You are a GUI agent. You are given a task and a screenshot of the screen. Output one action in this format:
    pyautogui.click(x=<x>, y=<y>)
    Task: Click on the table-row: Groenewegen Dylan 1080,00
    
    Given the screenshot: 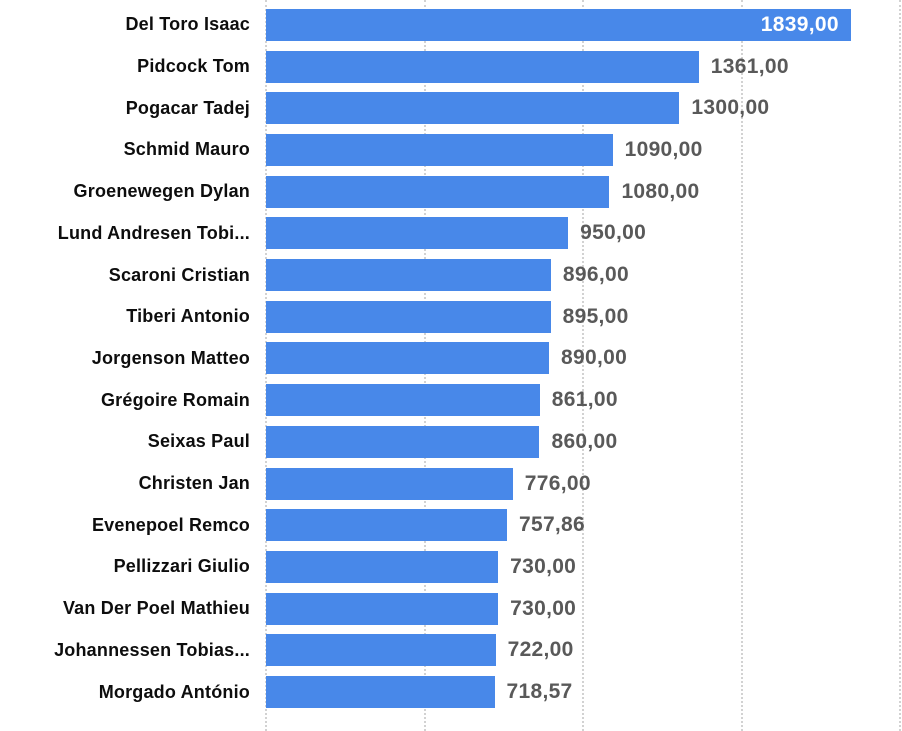 What is the action you would take?
    pyautogui.click(x=451, y=192)
    